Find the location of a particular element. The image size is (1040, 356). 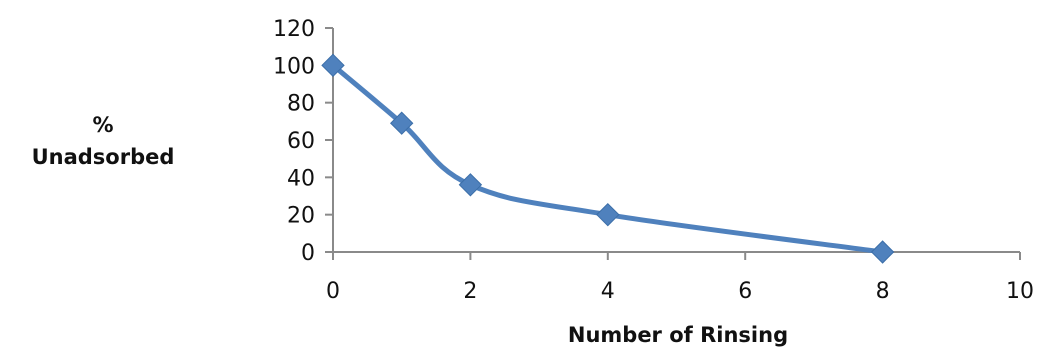

x-axis-title: Number of Rinsing is located at coordinates (678, 335).